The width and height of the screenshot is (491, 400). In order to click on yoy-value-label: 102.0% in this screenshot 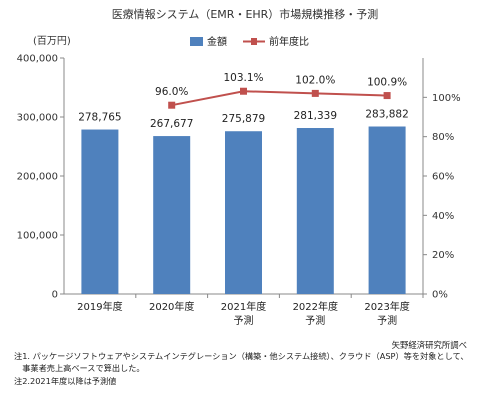, I will do `click(315, 80)`.